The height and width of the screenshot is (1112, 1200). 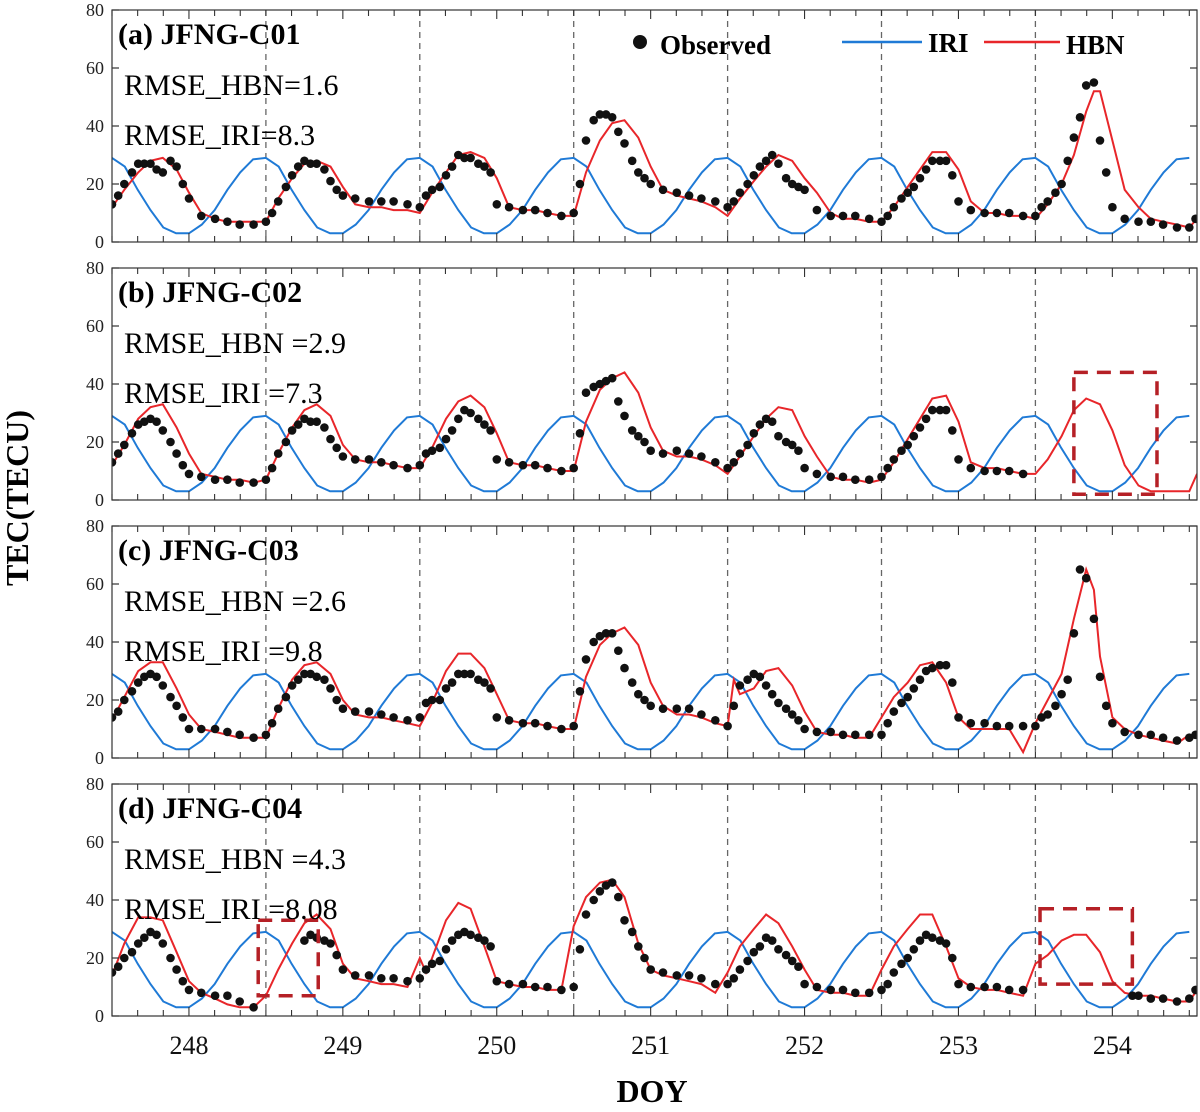 What do you see at coordinates (948, 43) in the screenshot?
I see `legend-iri-label: IRI` at bounding box center [948, 43].